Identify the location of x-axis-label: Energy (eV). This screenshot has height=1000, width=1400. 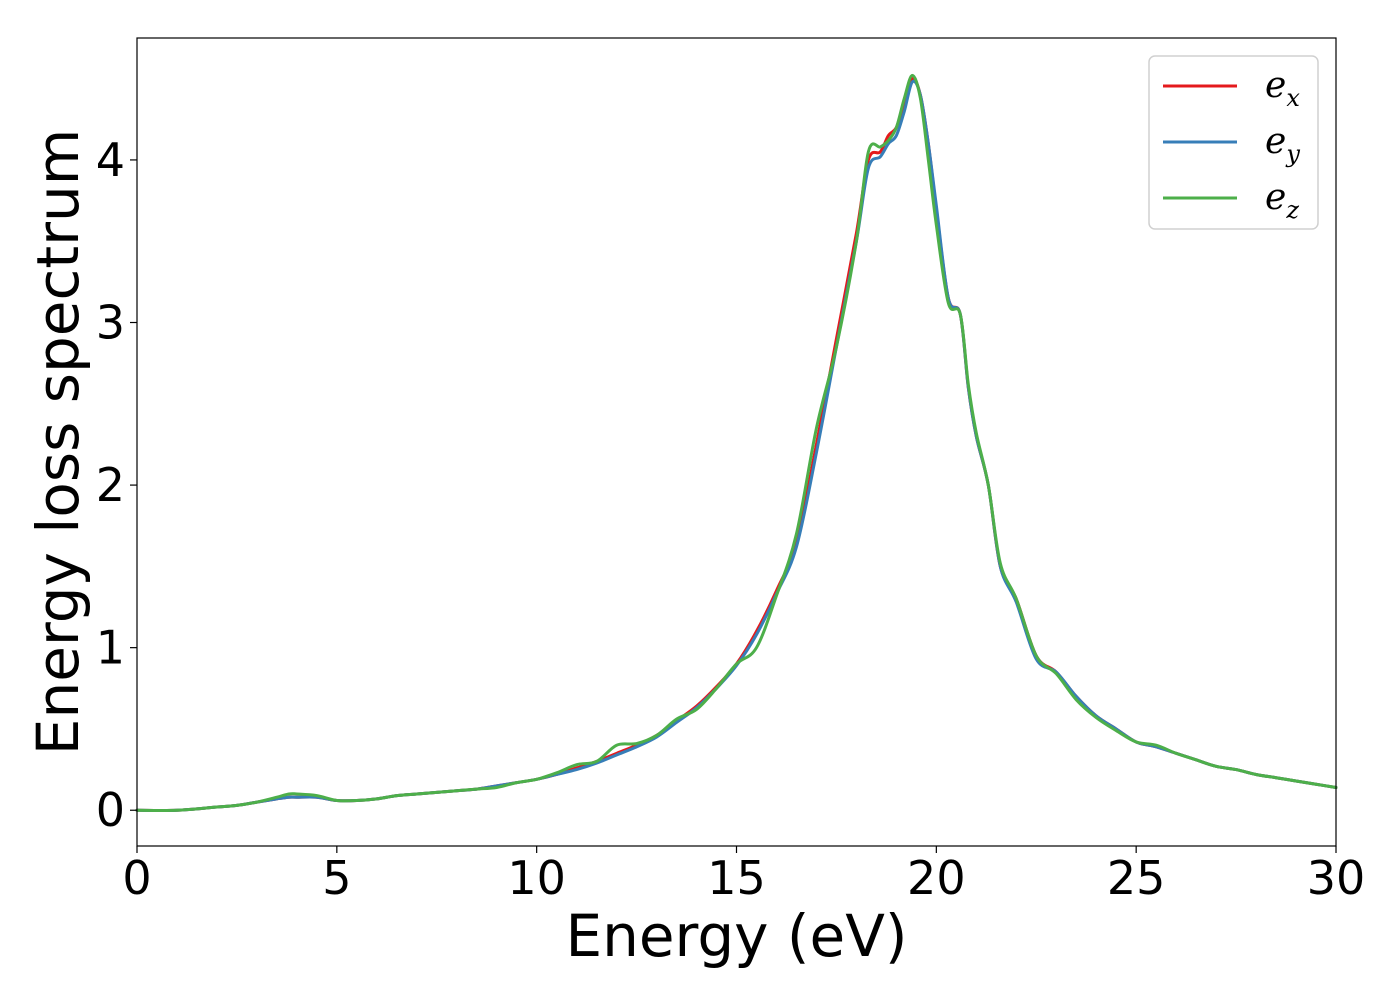
(736, 936).